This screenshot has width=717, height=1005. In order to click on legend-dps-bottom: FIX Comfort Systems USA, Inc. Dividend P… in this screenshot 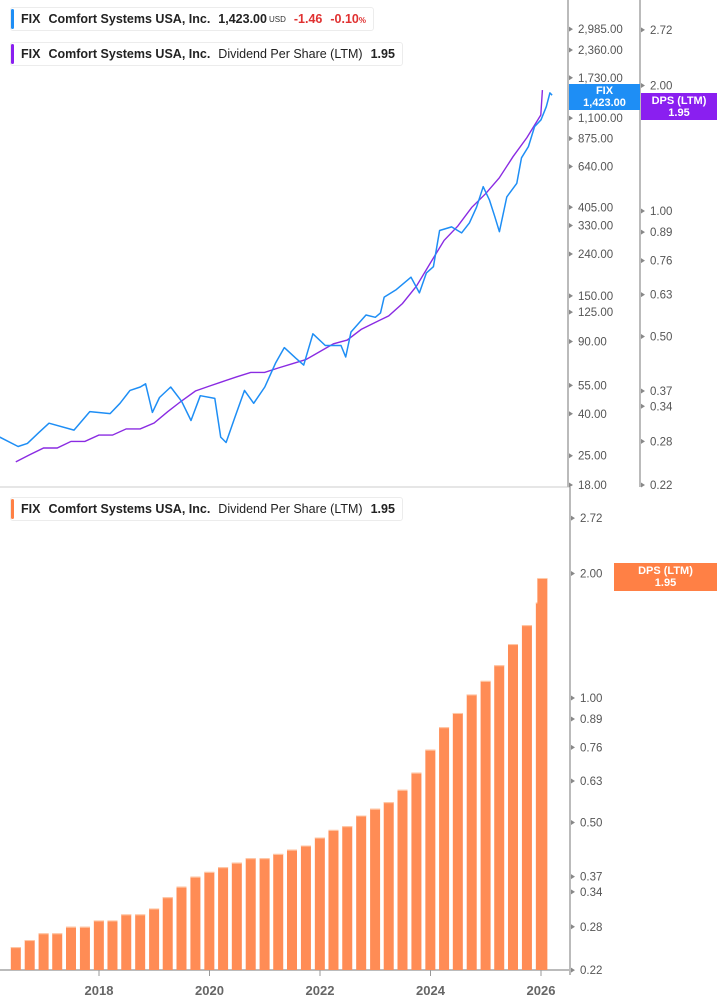, I will do `click(206, 509)`.